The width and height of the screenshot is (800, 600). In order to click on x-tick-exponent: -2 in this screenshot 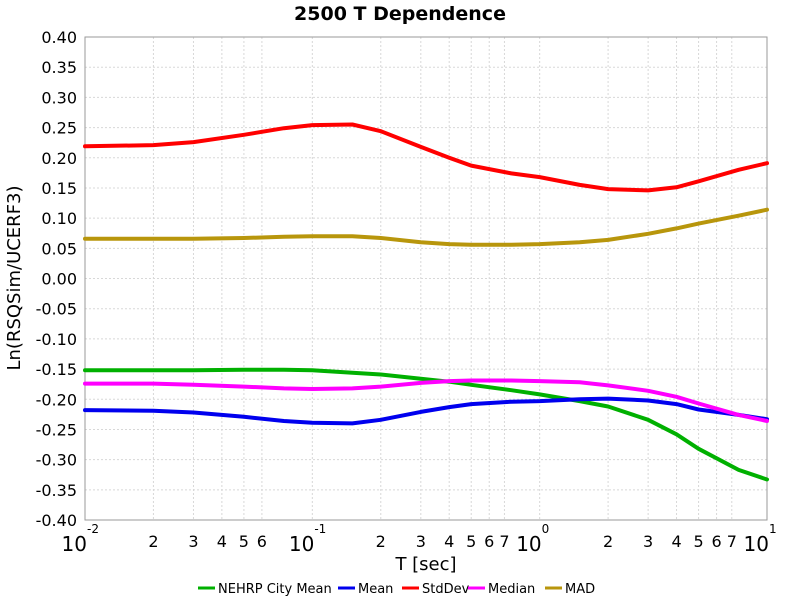, I will do `click(93, 529)`.